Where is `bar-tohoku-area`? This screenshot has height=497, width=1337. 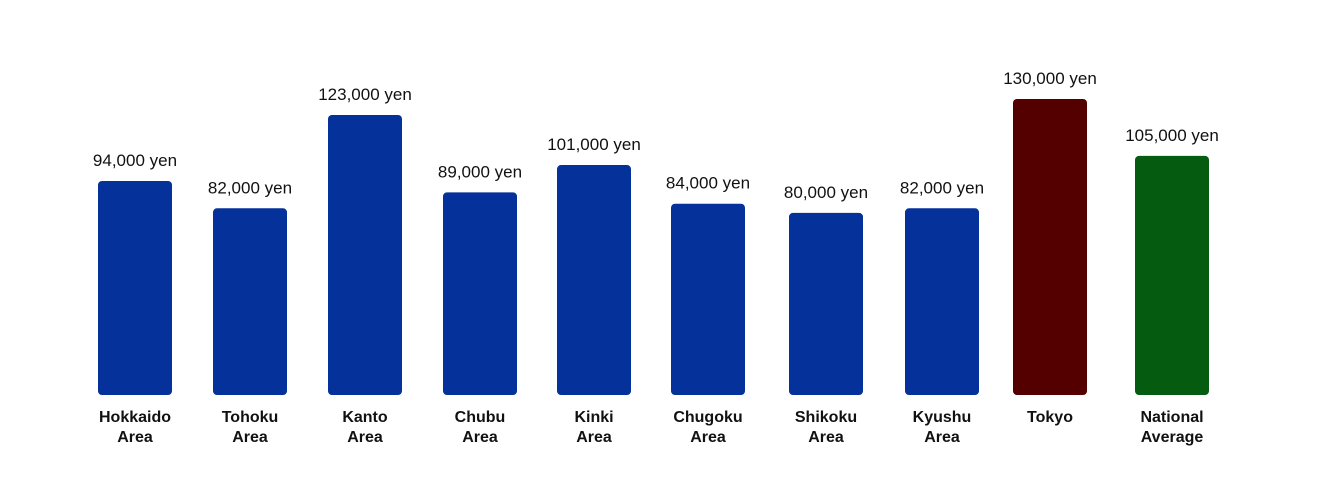 bar-tohoku-area is located at coordinates (250, 301).